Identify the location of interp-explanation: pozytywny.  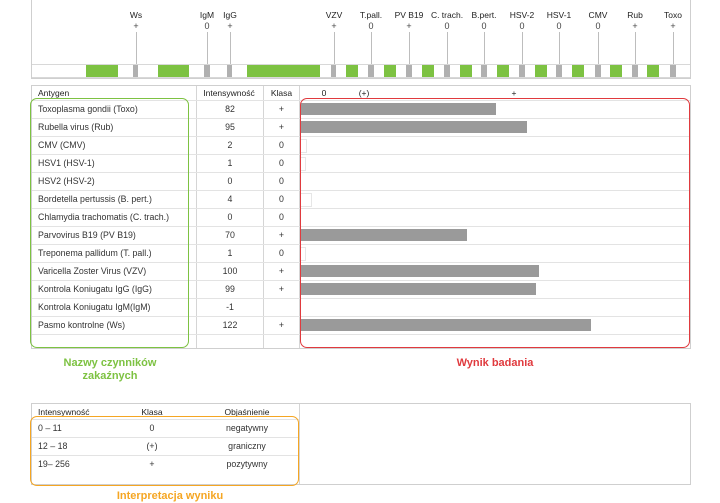
(247, 464).